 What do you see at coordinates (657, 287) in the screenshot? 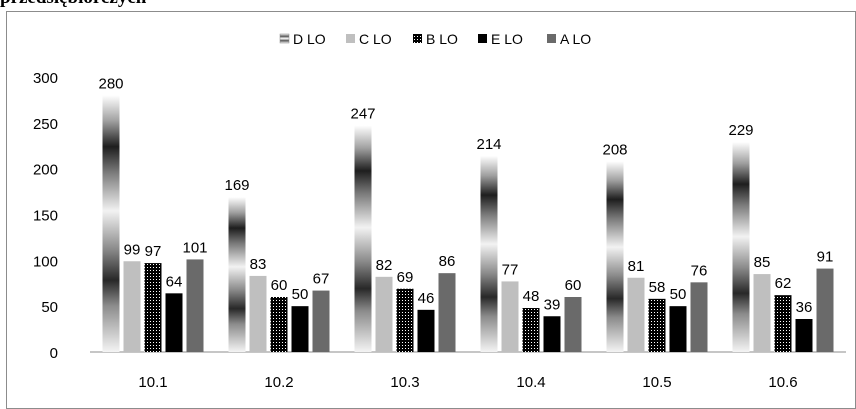
I see `data-label: 58` at bounding box center [657, 287].